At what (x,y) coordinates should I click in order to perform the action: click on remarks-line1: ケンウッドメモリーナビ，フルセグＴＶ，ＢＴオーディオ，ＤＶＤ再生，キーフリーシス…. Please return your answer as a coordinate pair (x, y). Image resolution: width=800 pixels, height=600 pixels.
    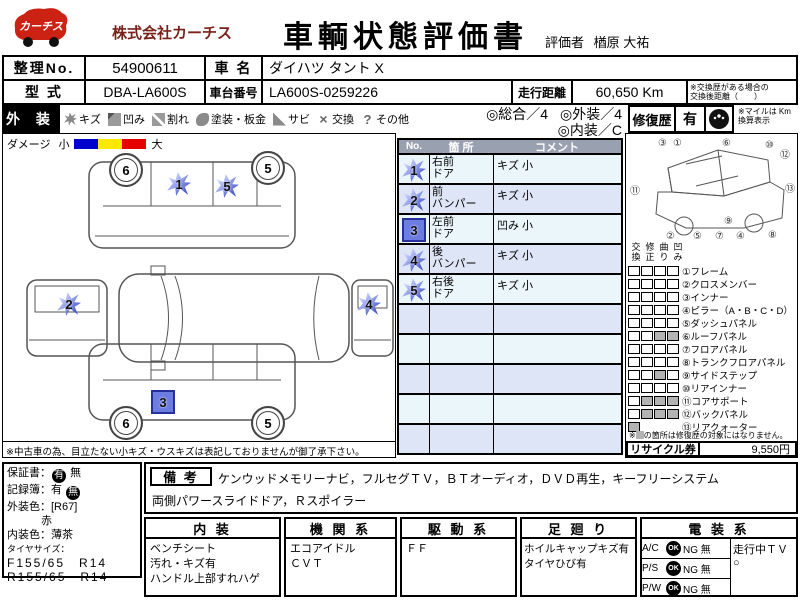
    Looking at the image, I should click on (468, 479).